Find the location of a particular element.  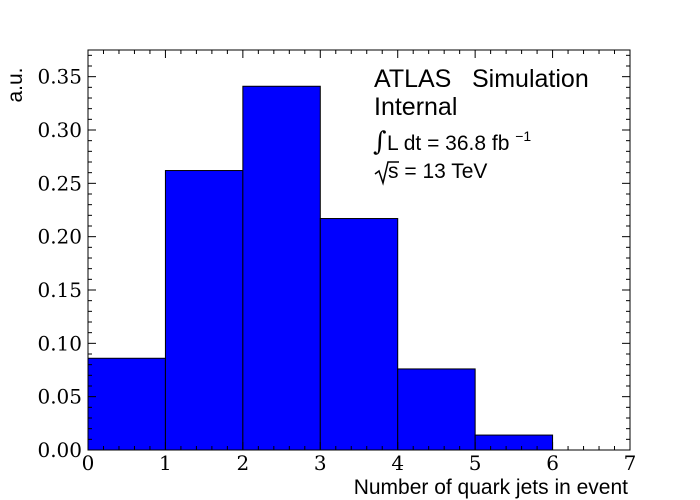

x-tick-label-7: 7 is located at coordinates (630, 463).